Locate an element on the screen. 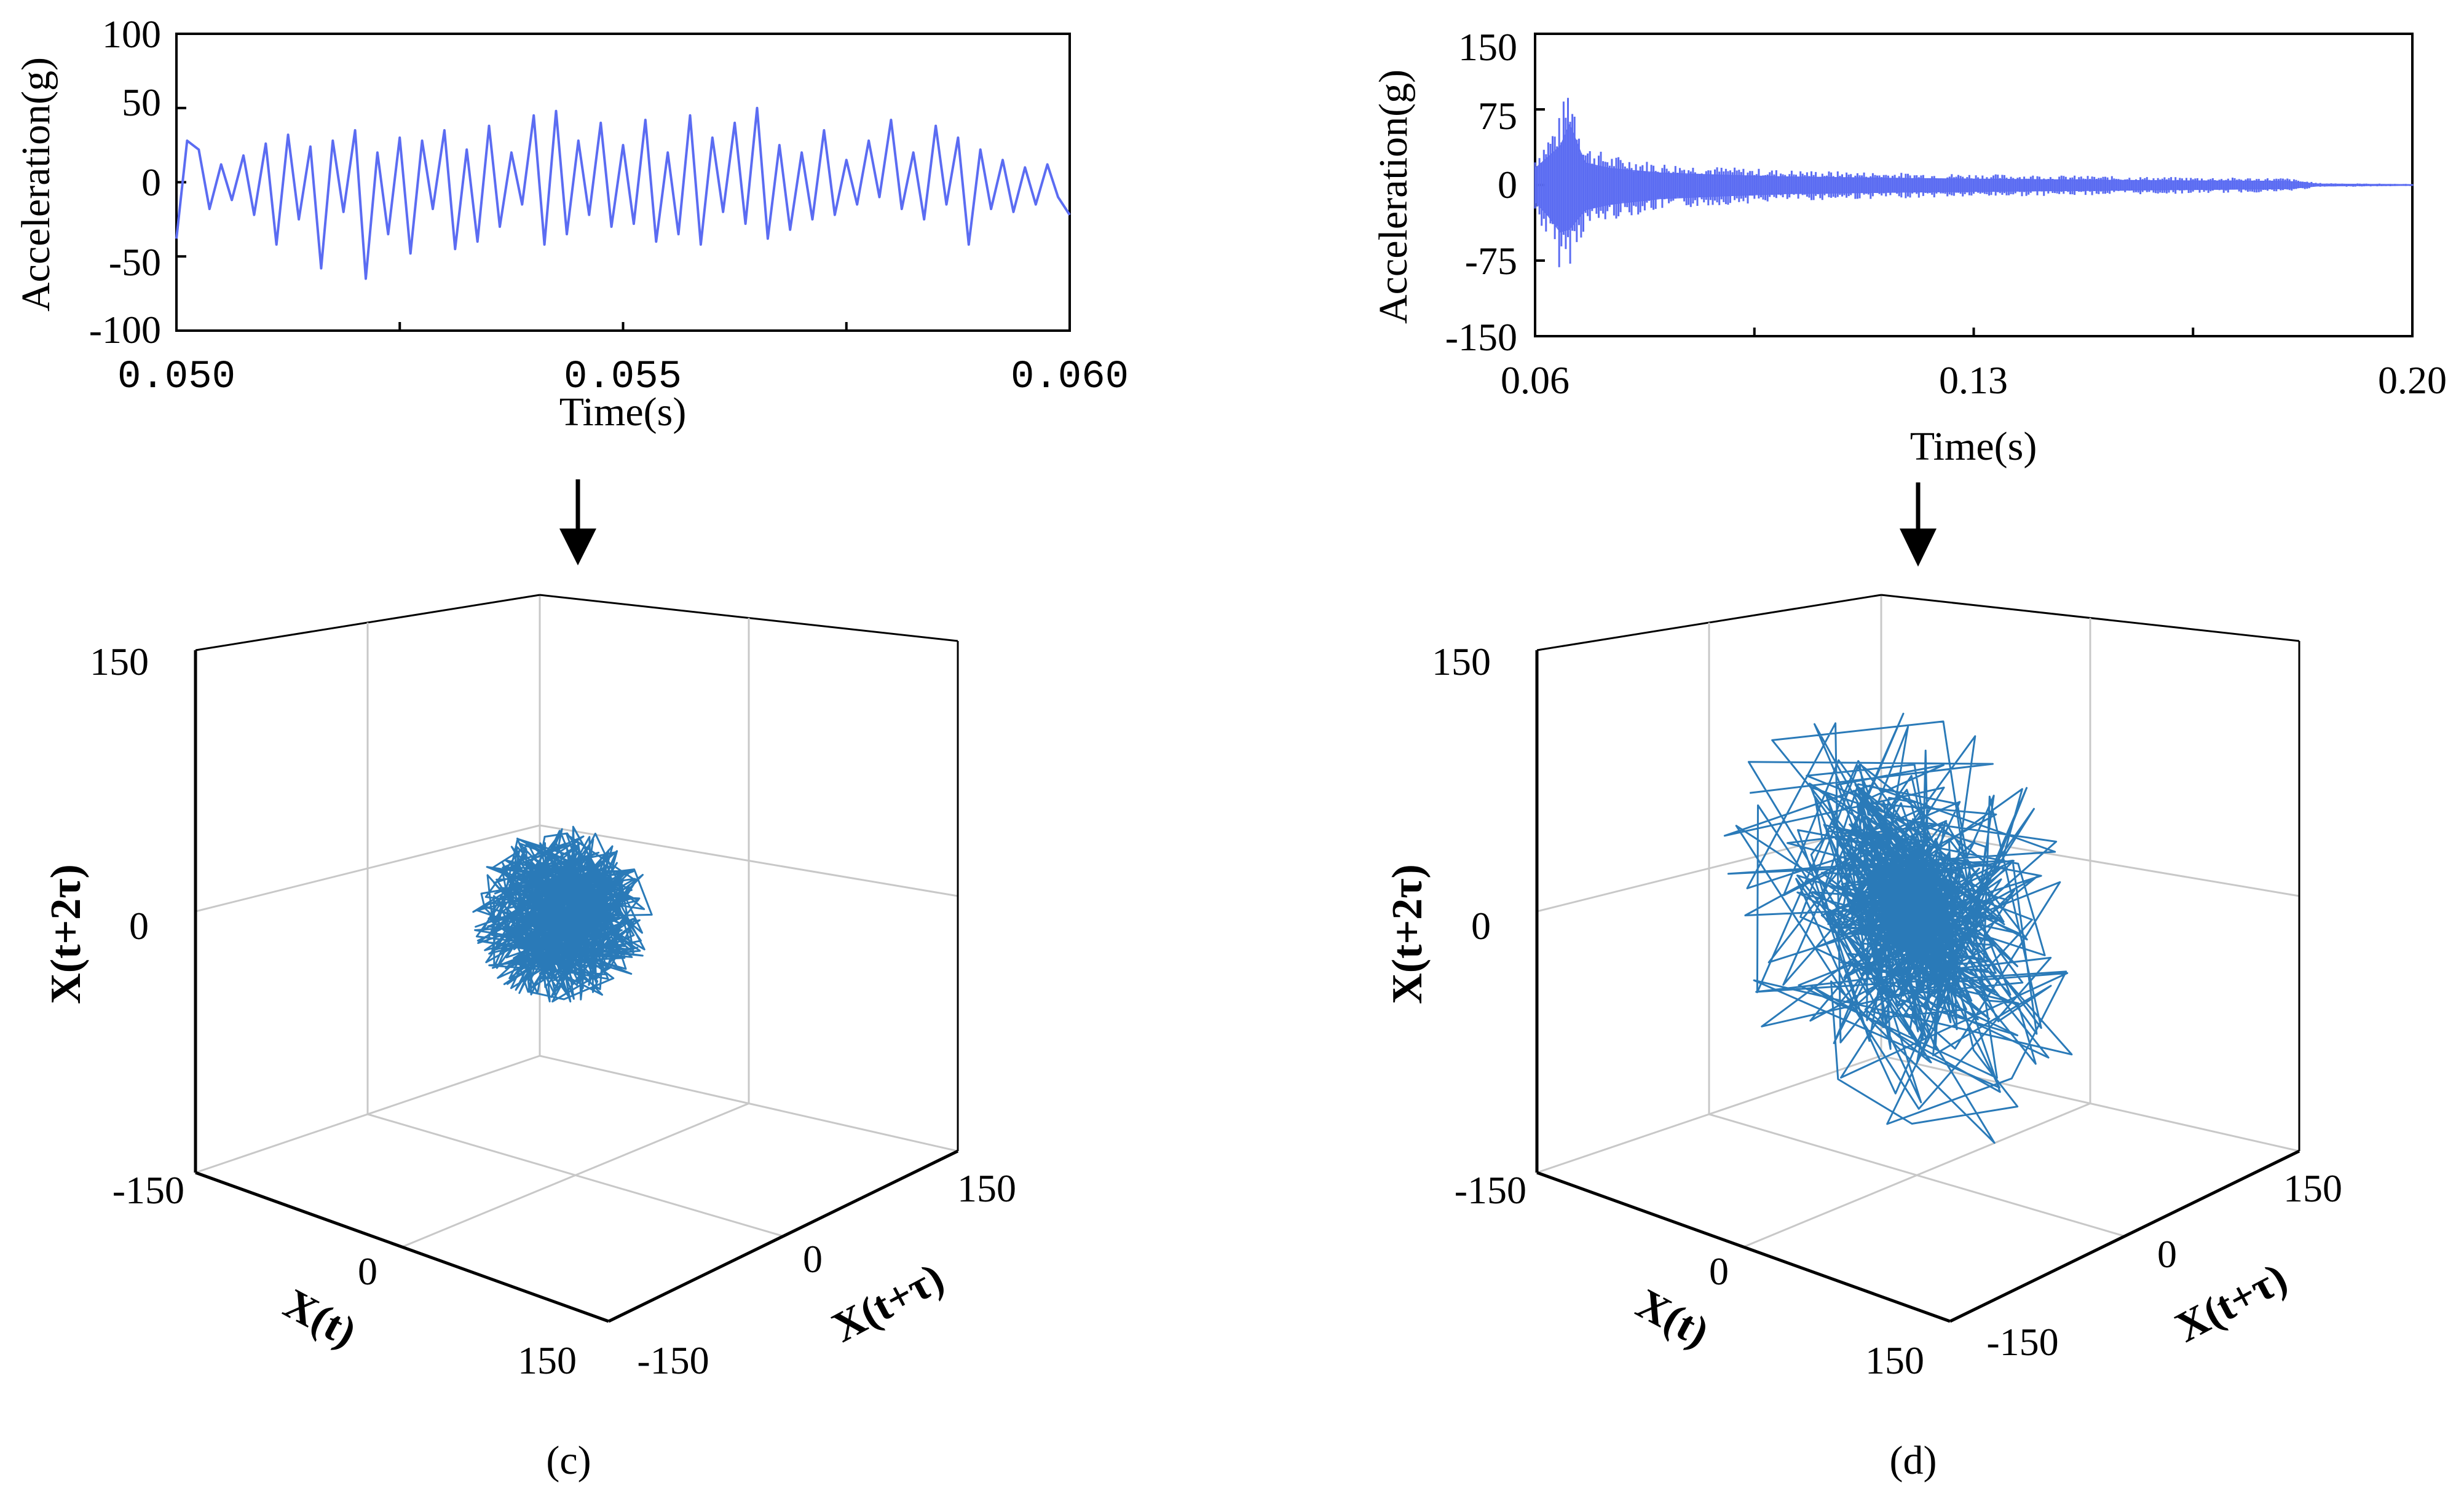 The height and width of the screenshot is (1502, 2464). phase-space-d-trajectory is located at coordinates (1898, 928).